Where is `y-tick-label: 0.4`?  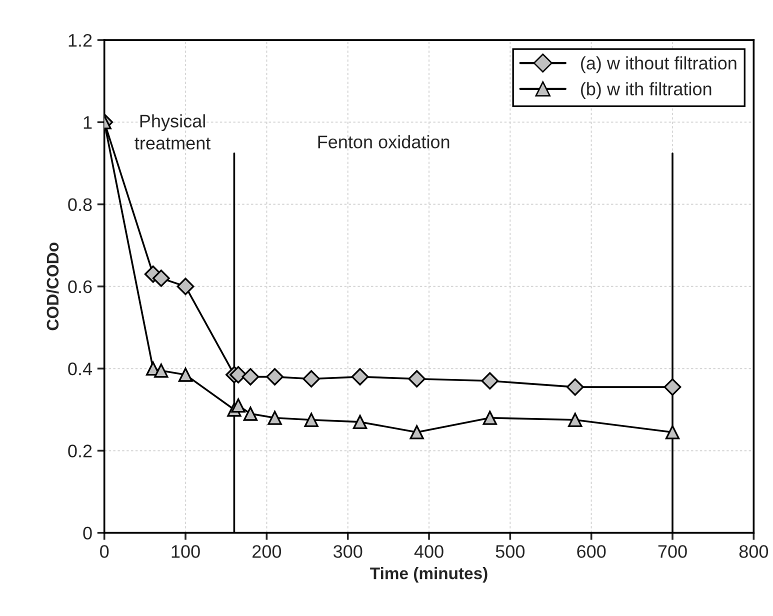 y-tick-label: 0.4 is located at coordinates (80, 369).